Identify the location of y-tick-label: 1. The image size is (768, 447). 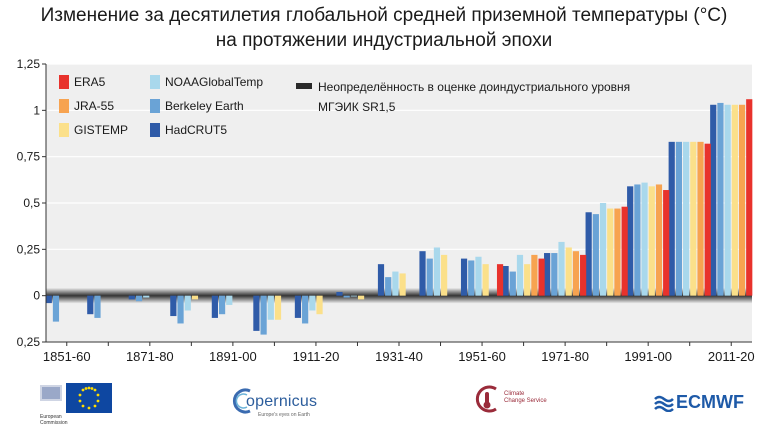
(36, 110).